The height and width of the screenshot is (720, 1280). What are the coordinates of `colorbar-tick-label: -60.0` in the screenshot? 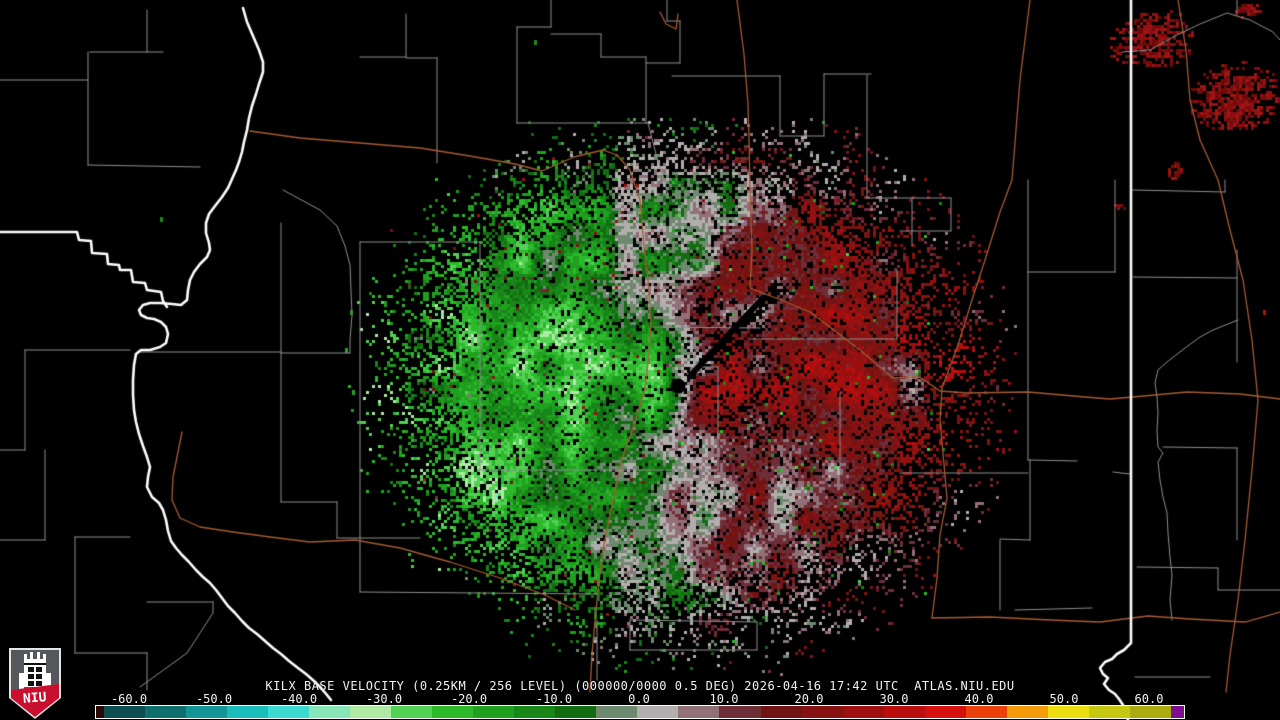 It's located at (129, 699).